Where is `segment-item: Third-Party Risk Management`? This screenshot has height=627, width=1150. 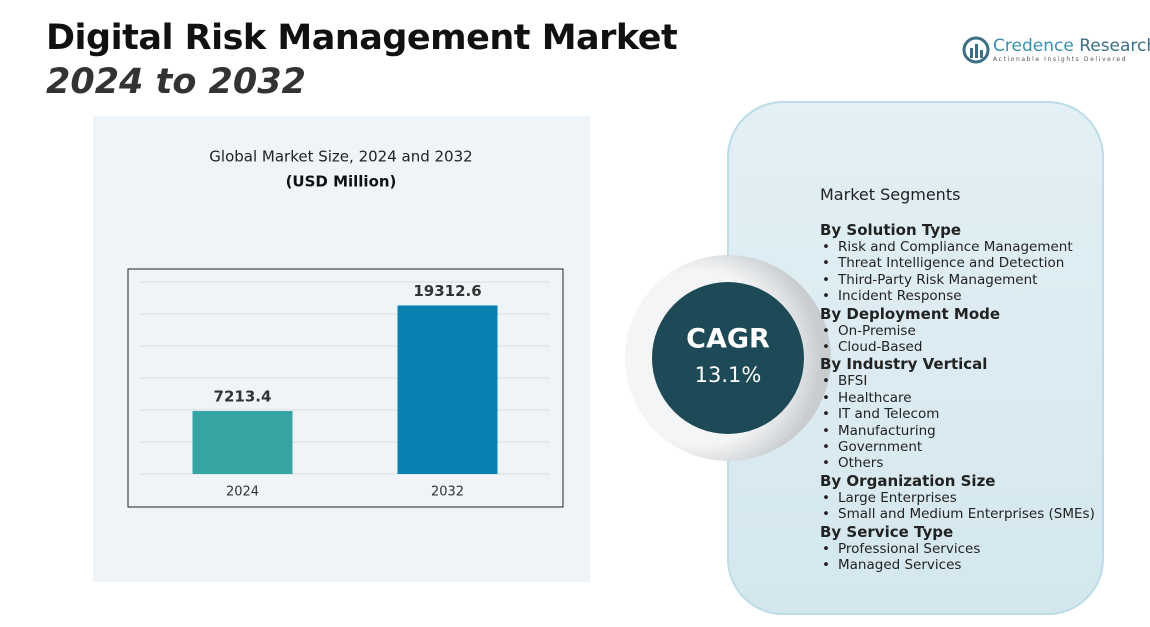 segment-item: Third-Party Risk Management is located at coordinates (958, 280).